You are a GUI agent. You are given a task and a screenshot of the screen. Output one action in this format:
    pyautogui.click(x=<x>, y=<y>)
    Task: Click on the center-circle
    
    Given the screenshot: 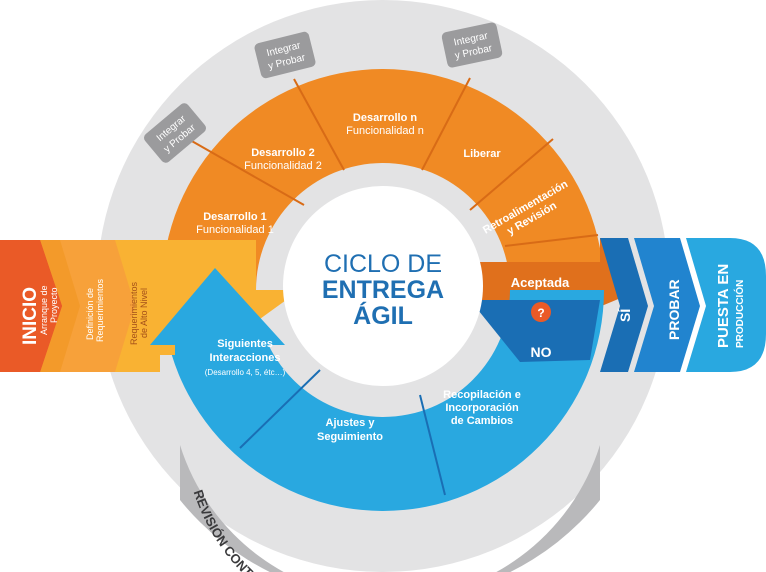 What is the action you would take?
    pyautogui.click(x=383, y=286)
    